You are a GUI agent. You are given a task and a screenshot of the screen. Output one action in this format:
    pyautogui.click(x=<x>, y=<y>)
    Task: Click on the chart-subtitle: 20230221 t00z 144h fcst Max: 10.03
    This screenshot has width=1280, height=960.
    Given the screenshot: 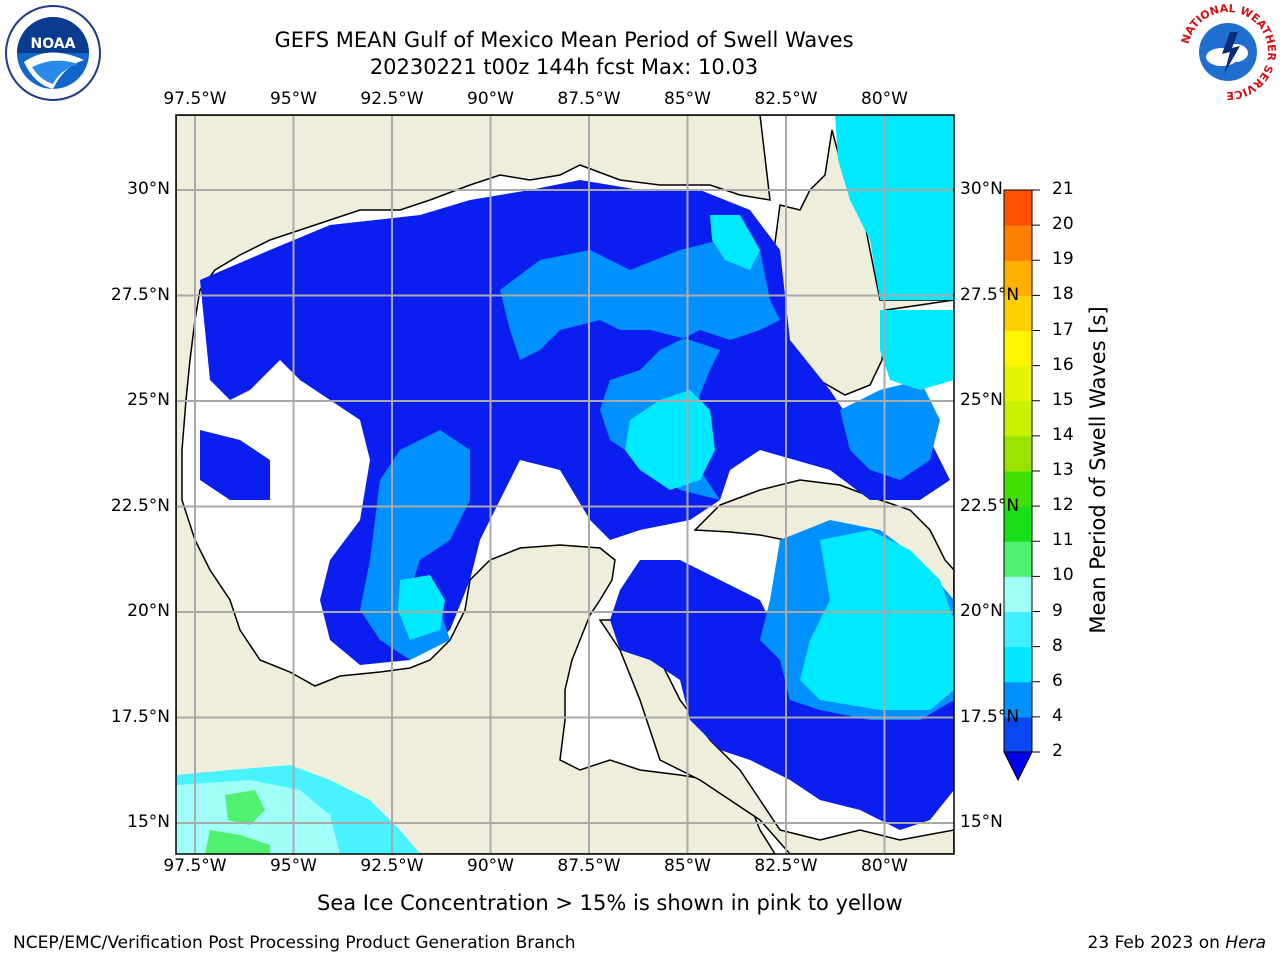 What is the action you would take?
    pyautogui.click(x=564, y=67)
    